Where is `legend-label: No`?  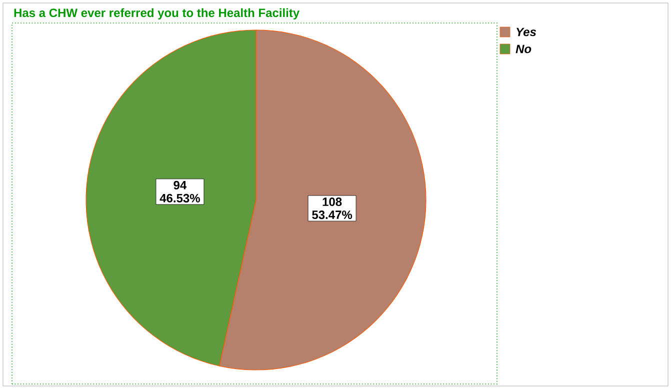 legend-label: No is located at coordinates (524, 49).